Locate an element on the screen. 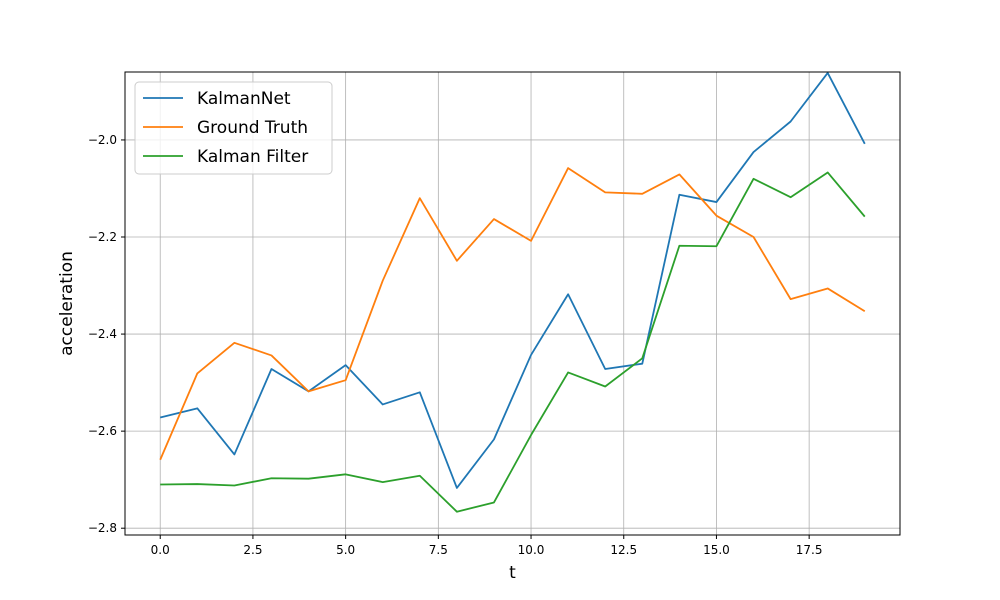  x-tick-label: 12.5 is located at coordinates (623, 550).